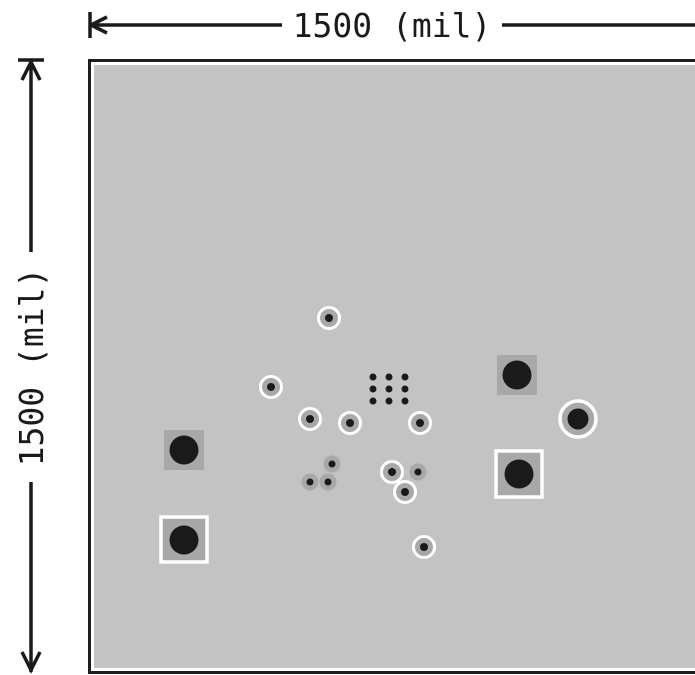 This screenshot has width=695, height=675. What do you see at coordinates (364, 473) in the screenshot?
I see `small-vias` at bounding box center [364, 473].